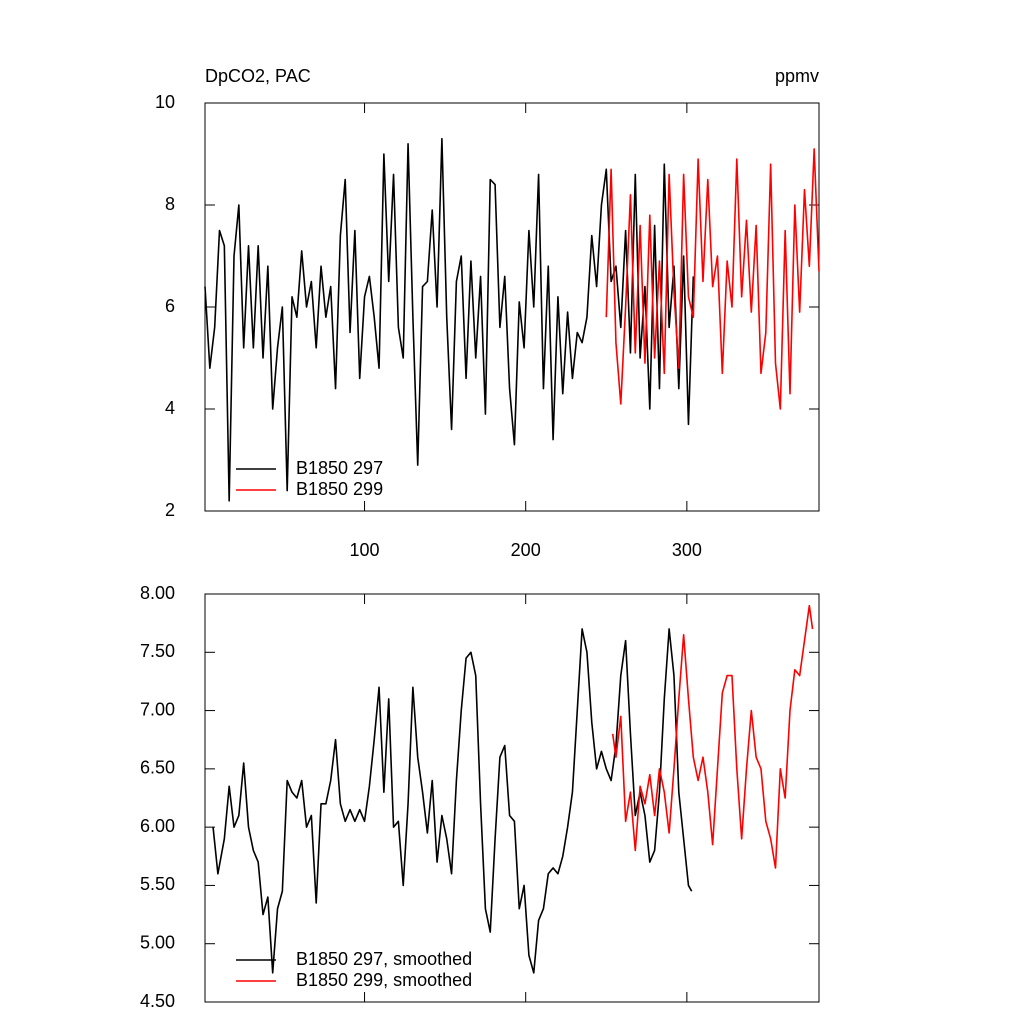  Describe the element at coordinates (157, 768) in the screenshot. I see `y-tick-label: 6.50` at that location.